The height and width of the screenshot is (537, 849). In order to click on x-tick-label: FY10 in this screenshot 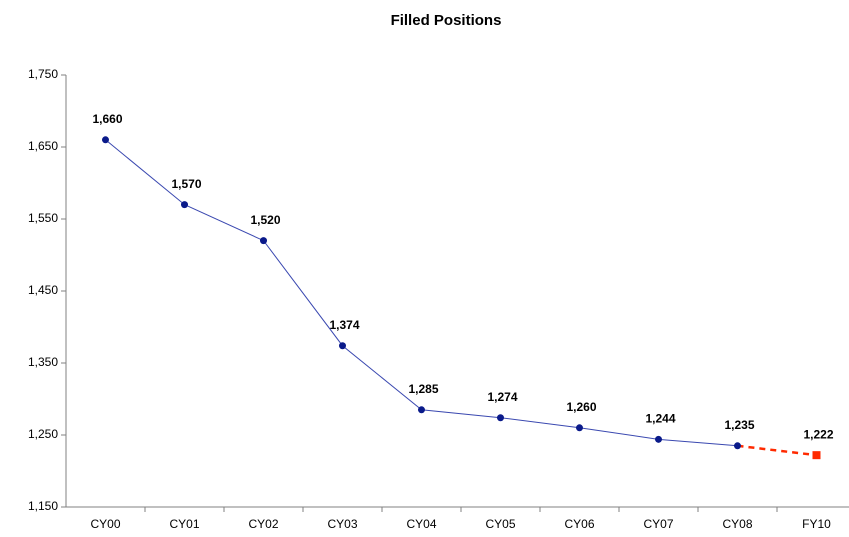, I will do `click(816, 524)`.